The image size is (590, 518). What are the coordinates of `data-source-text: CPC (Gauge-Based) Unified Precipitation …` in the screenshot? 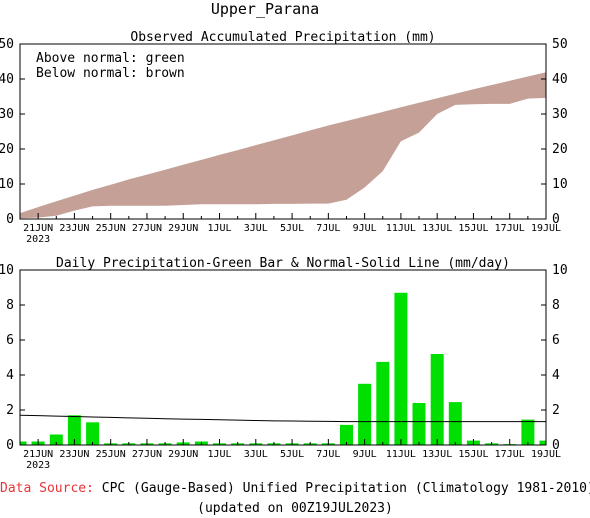 It's located at (345, 488).